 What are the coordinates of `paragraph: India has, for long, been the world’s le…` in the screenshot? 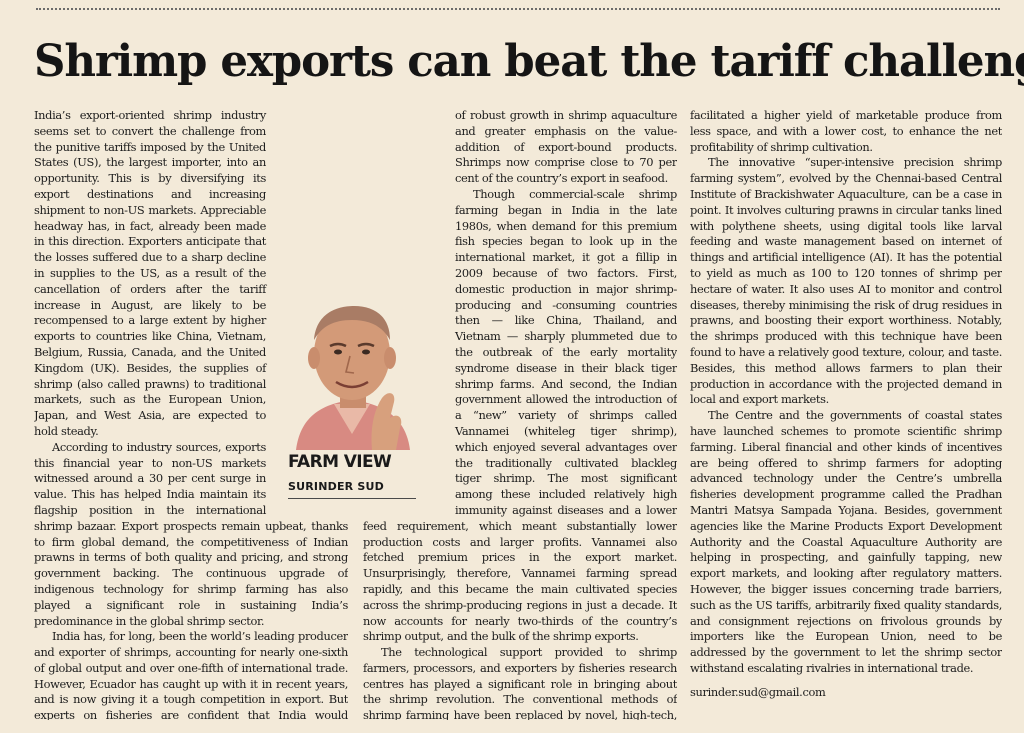 It's located at (191, 674).